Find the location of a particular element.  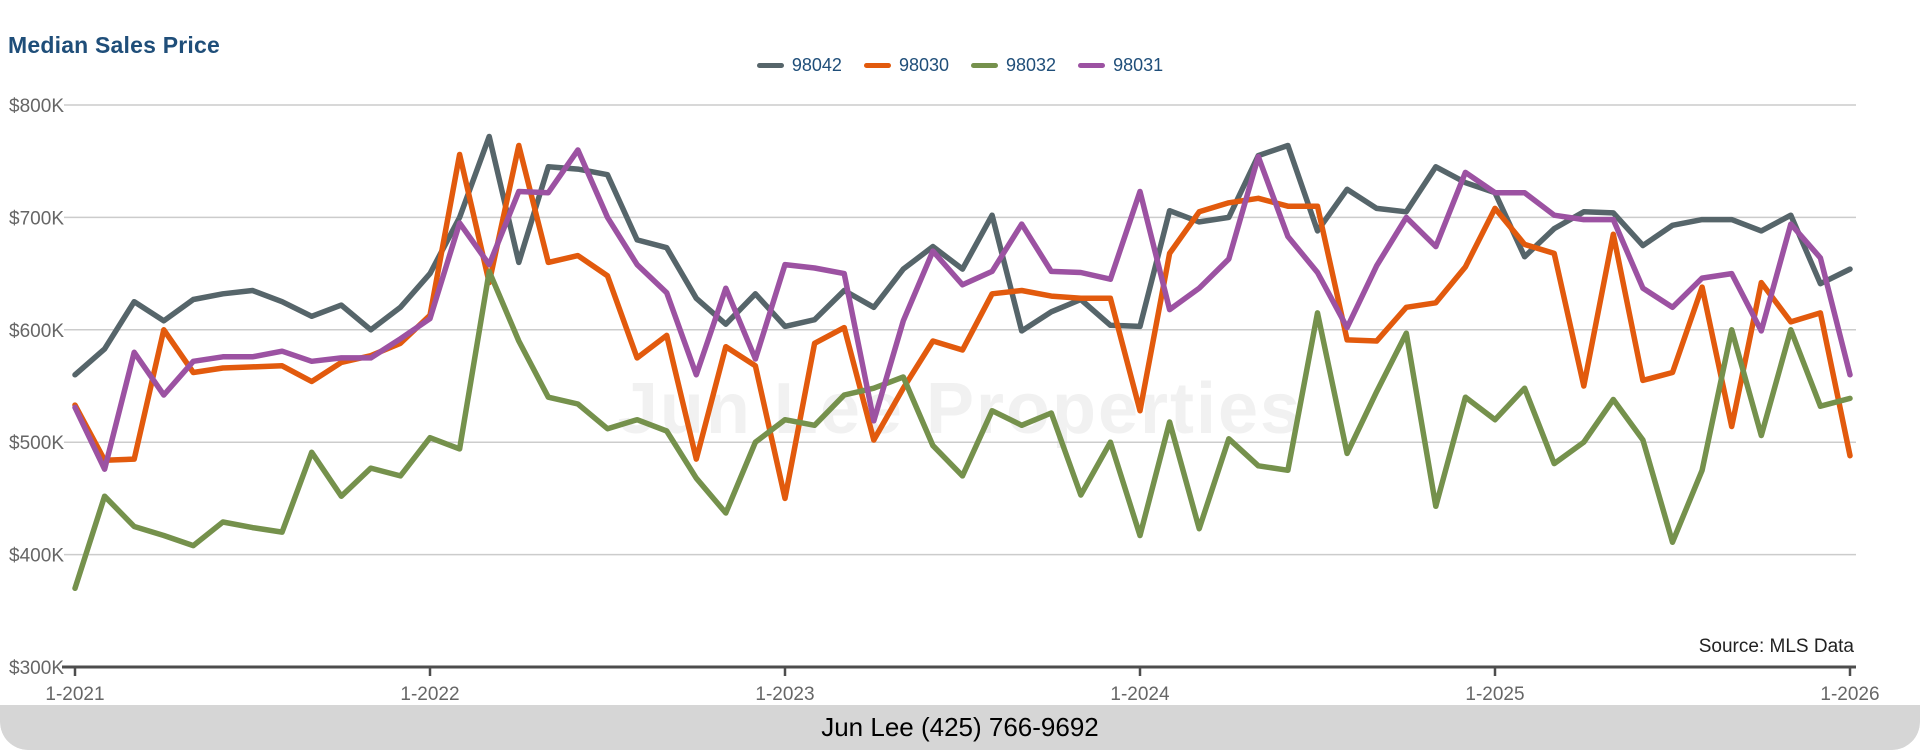

y-axis-label-$800K: $800K is located at coordinates (36, 106).